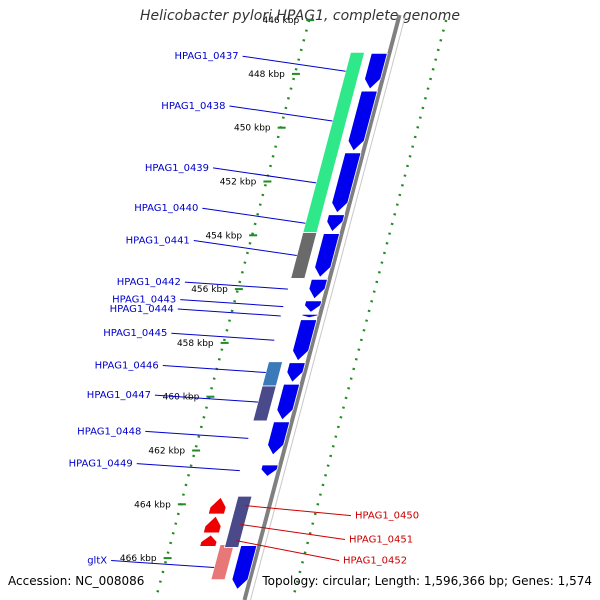 The image size is (600, 600). What do you see at coordinates (149, 282) in the screenshot?
I see `forward-gene-label-5: HPAG1_0442` at bounding box center [149, 282].